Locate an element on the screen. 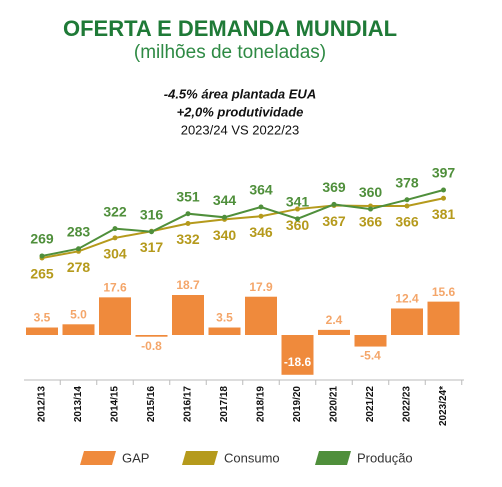 This screenshot has height=487, width=502. x-tick-label: 2021/22 is located at coordinates (370, 404).